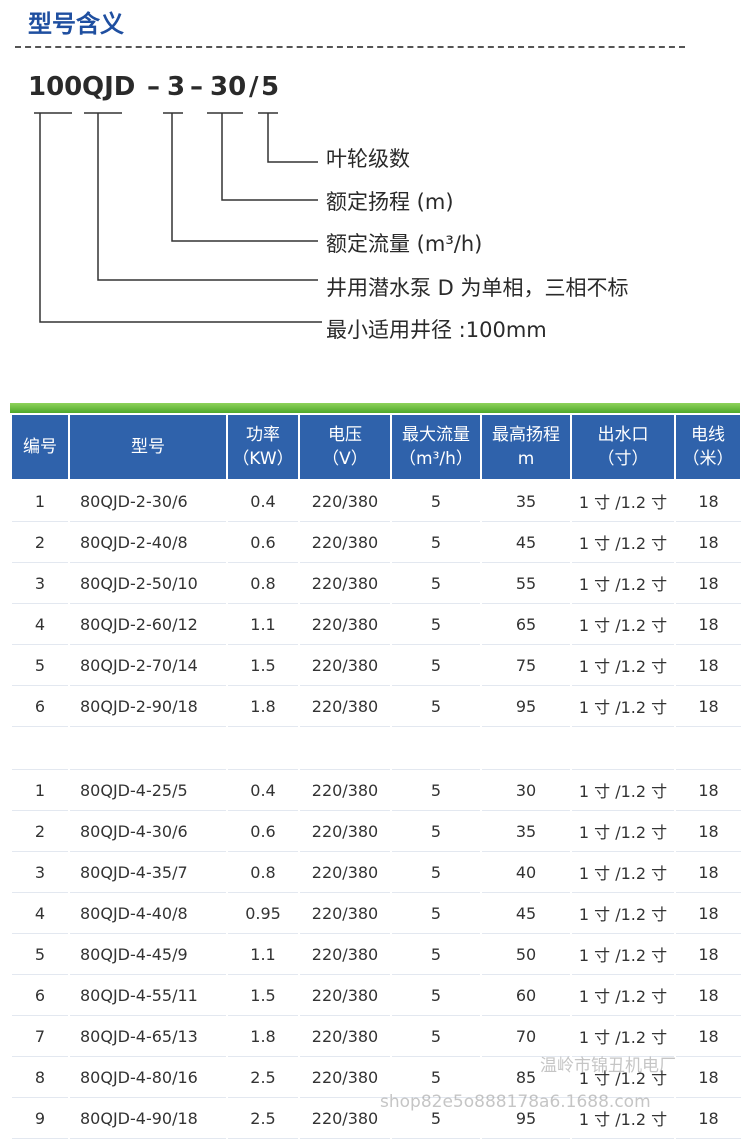 The height and width of the screenshot is (1139, 750). What do you see at coordinates (39, 624) in the screenshot?
I see `cell: 4` at bounding box center [39, 624].